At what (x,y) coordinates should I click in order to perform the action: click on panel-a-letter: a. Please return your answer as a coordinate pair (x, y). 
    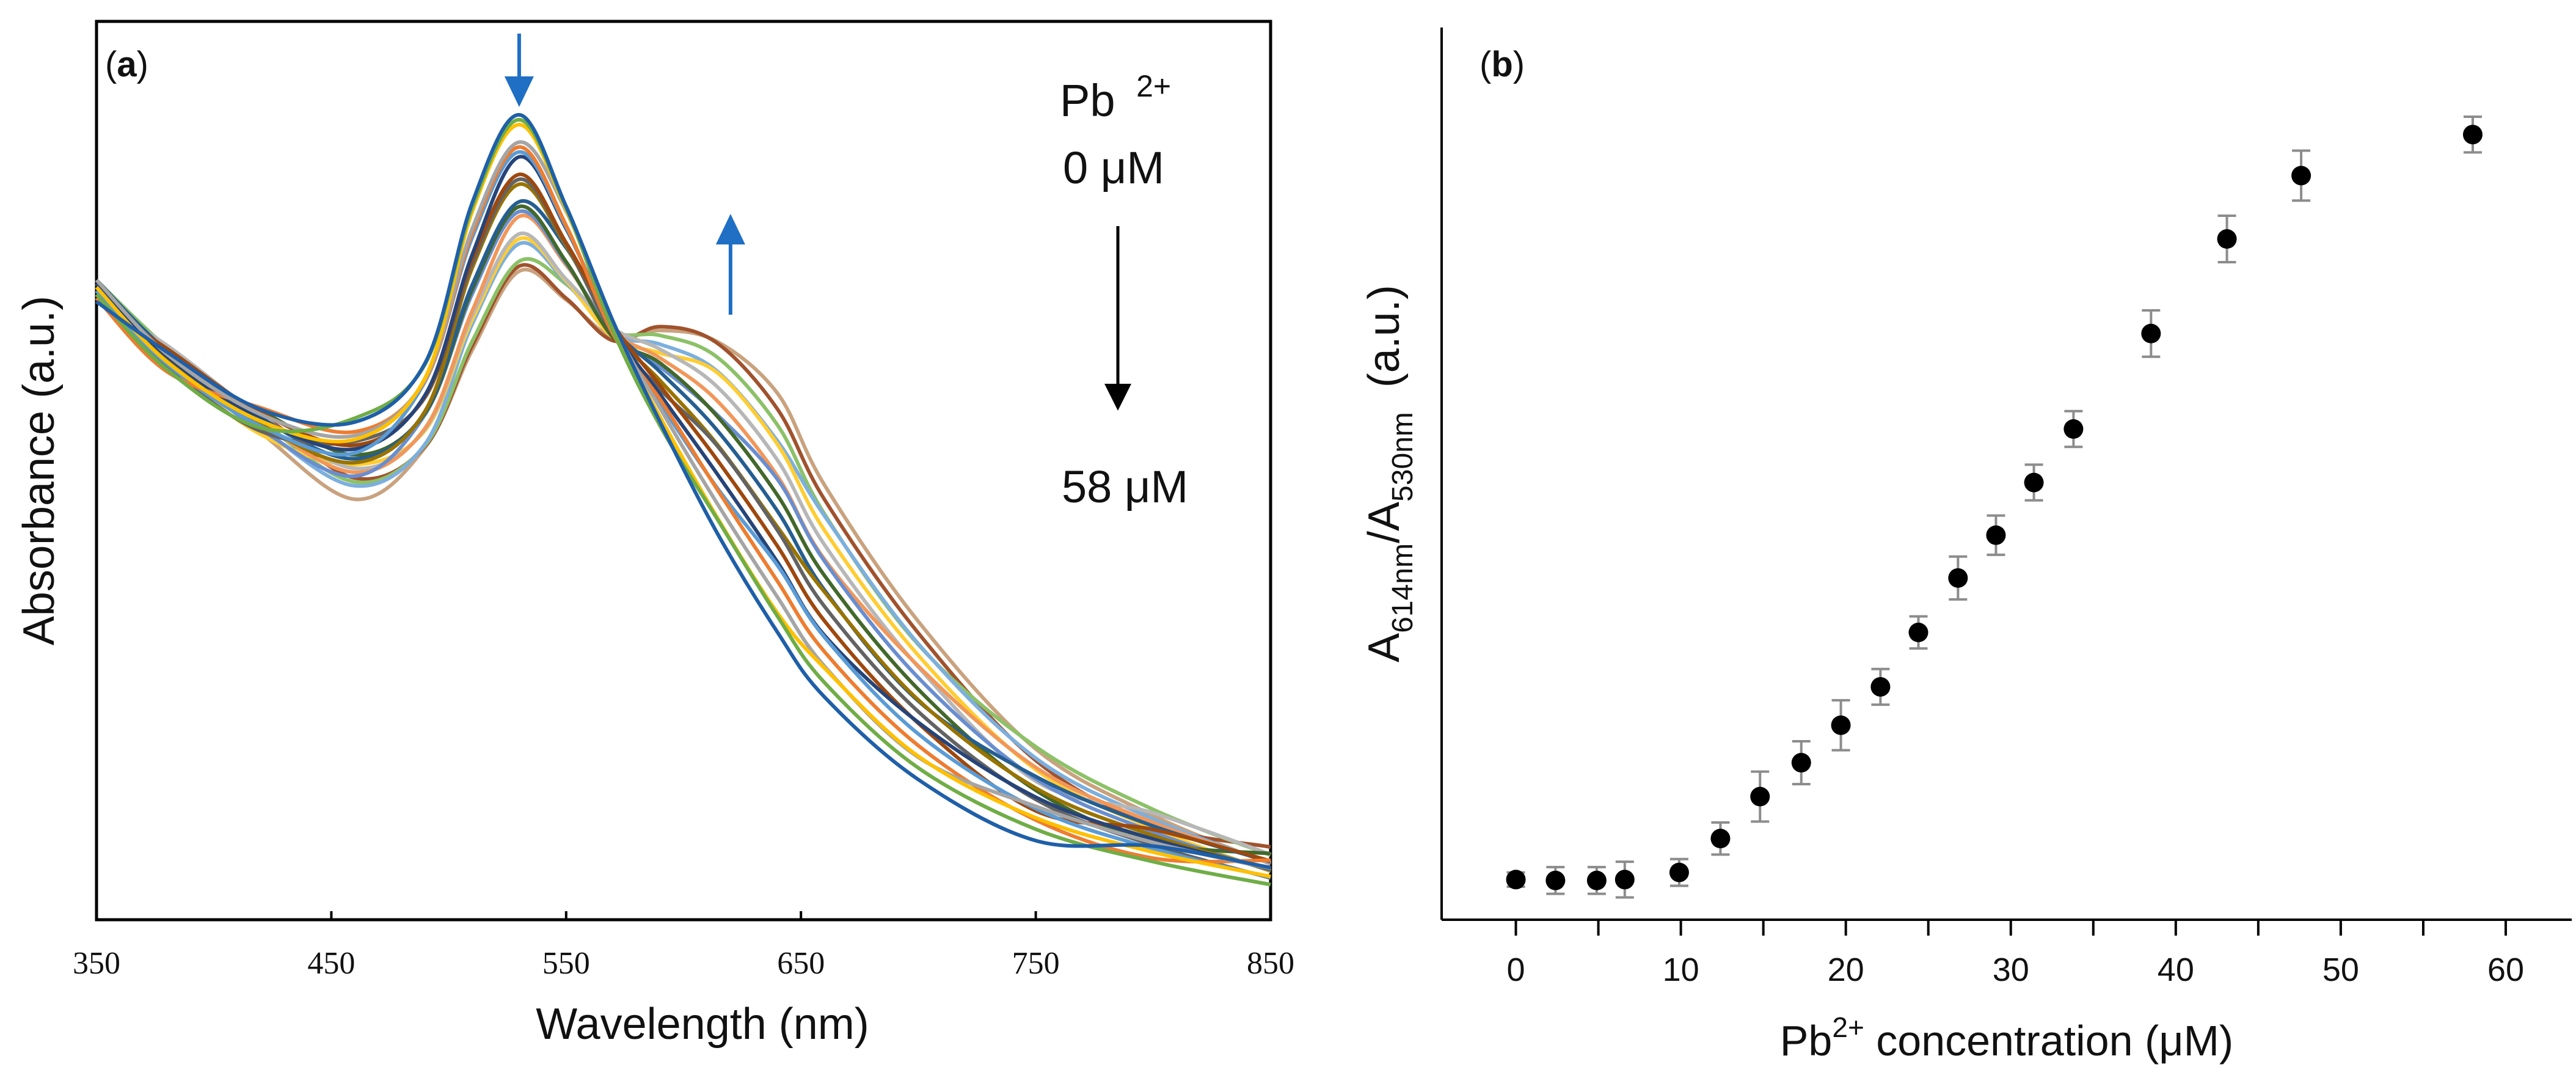
    Looking at the image, I should click on (127, 64).